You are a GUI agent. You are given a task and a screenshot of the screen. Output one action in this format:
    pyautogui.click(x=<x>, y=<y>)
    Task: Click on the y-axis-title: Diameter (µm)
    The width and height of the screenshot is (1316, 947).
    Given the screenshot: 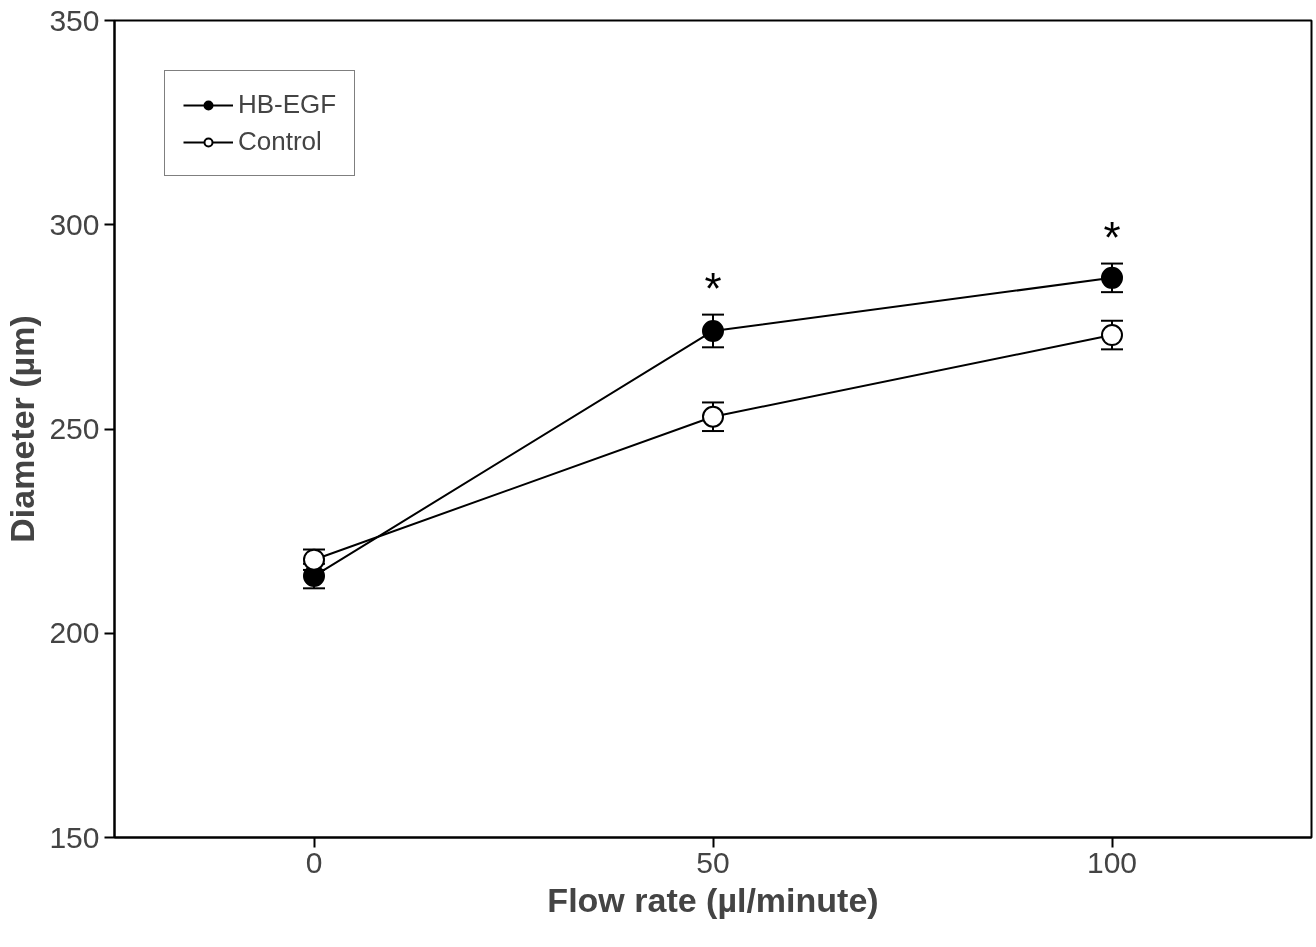 What is the action you would take?
    pyautogui.click(x=22, y=429)
    